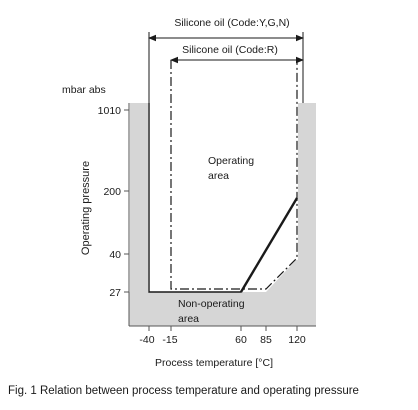 The width and height of the screenshot is (418, 410). I want to click on x-tick-label-120: 120, so click(297, 340).